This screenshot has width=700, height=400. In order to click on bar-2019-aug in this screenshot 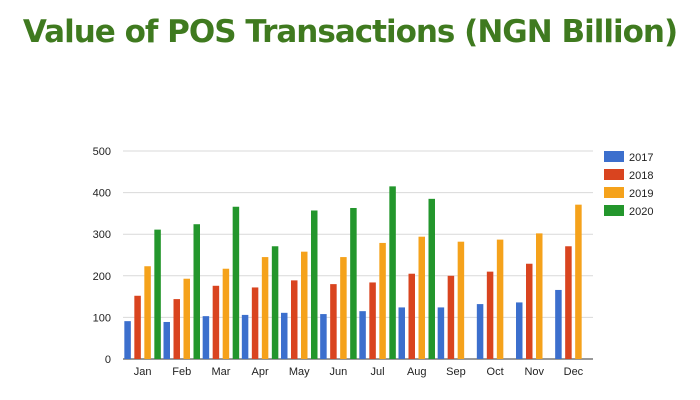, I will do `click(421, 297)`.